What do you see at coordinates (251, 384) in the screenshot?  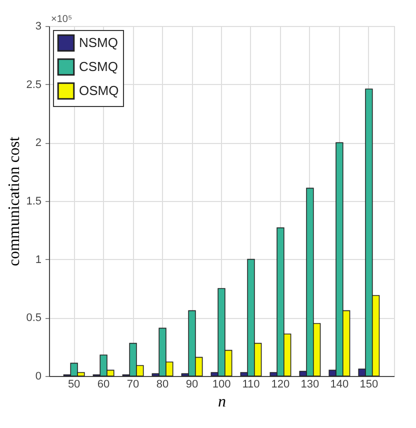 I see `x-tick-label: 110` at bounding box center [251, 384].